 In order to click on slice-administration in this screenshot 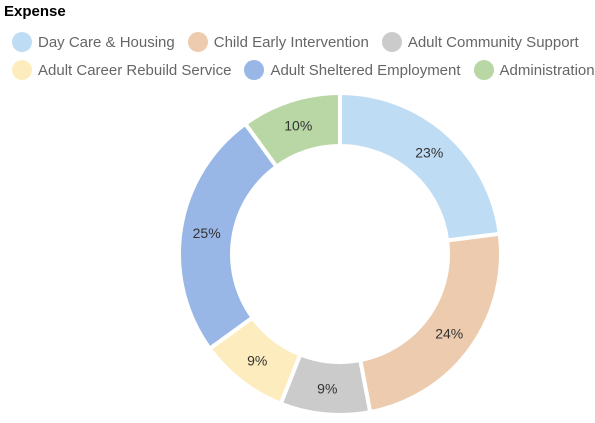, I will do `click(292, 130)`.